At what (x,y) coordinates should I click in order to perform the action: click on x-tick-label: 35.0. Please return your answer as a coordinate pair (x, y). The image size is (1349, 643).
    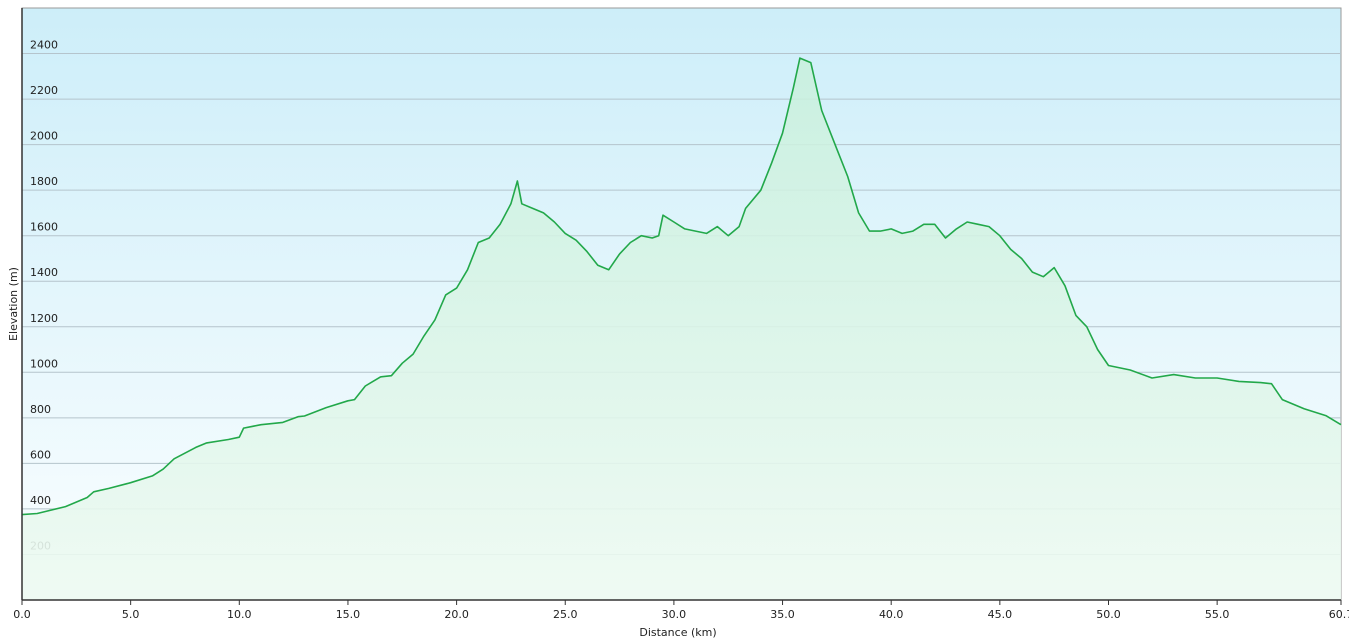
    Looking at the image, I should click on (782, 614).